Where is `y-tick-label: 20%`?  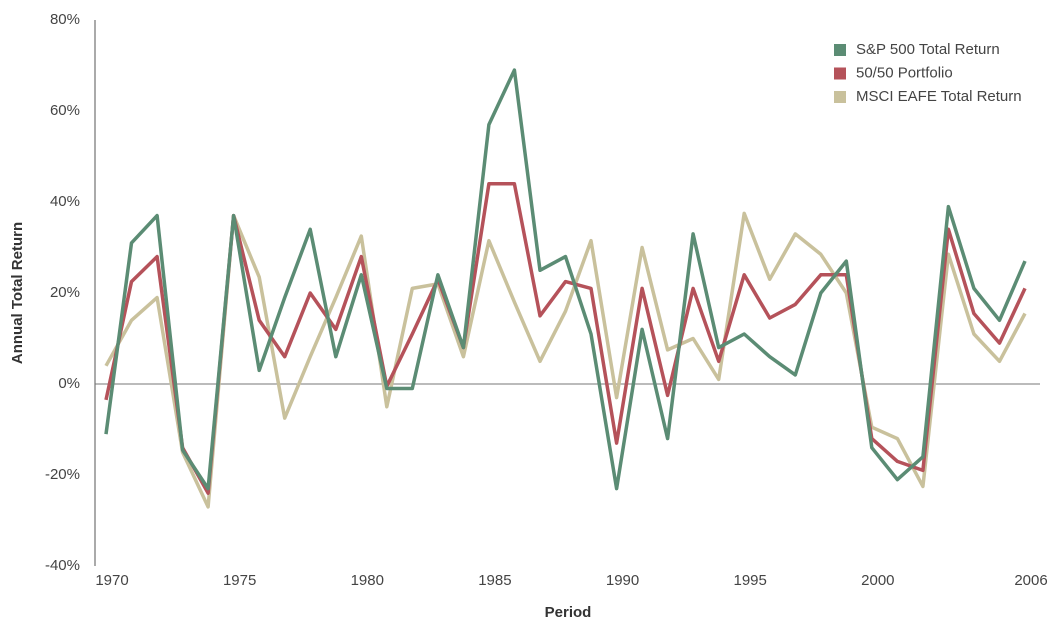 y-tick-label: 20% is located at coordinates (65, 292).